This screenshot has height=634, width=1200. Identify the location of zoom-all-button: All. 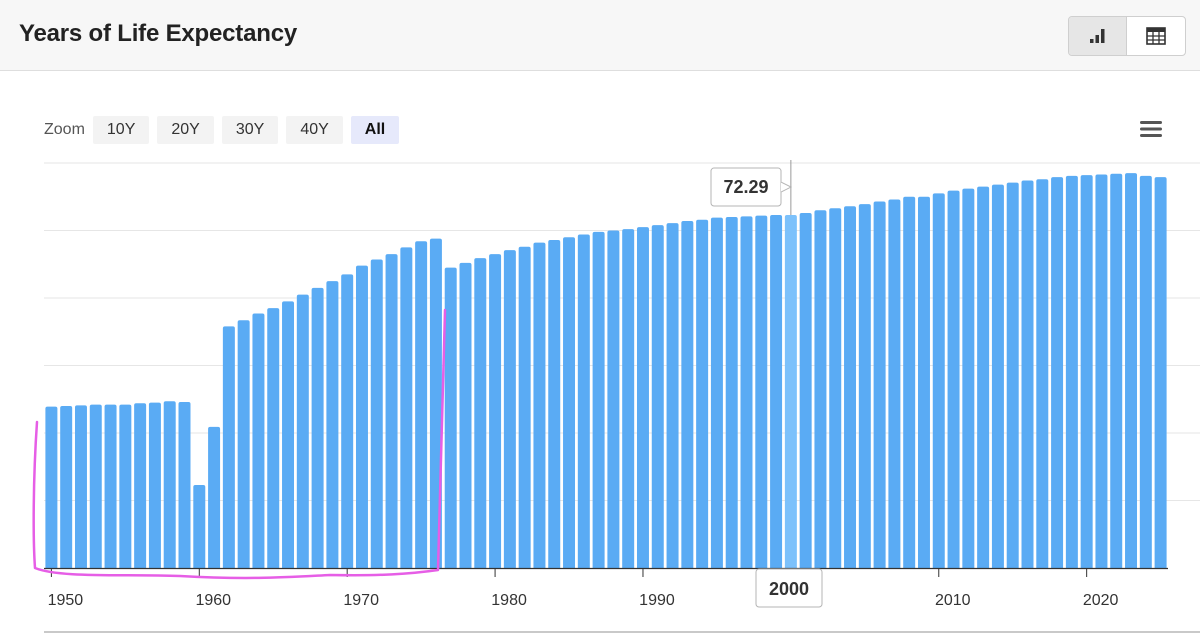
(375, 130).